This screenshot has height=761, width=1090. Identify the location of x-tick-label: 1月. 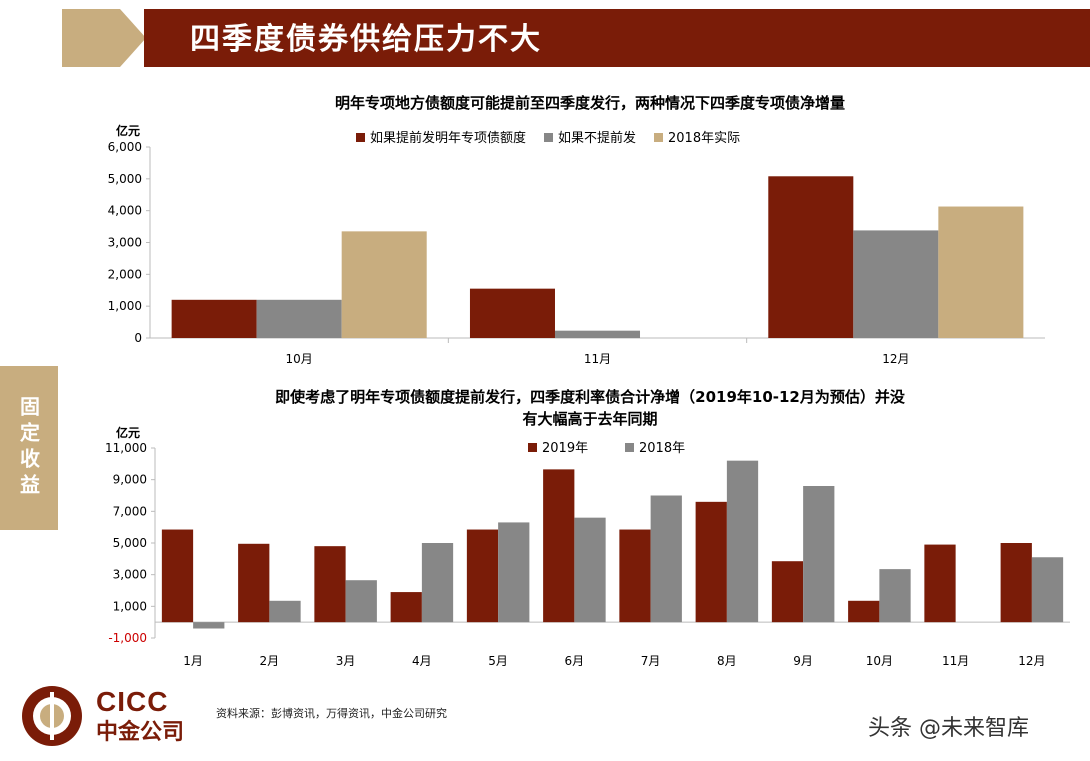
(193, 661).